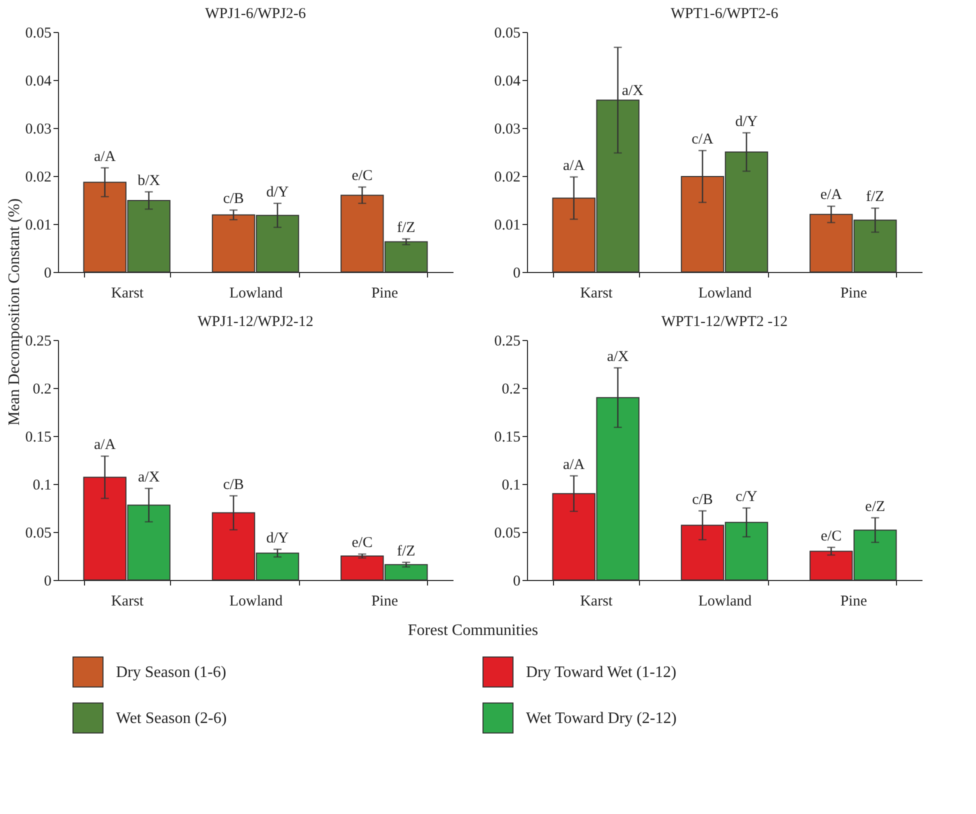 Image resolution: width=976 pixels, height=814 pixels. I want to click on chart-title: WPJ1-6/WPJ2-6, so click(255, 14).